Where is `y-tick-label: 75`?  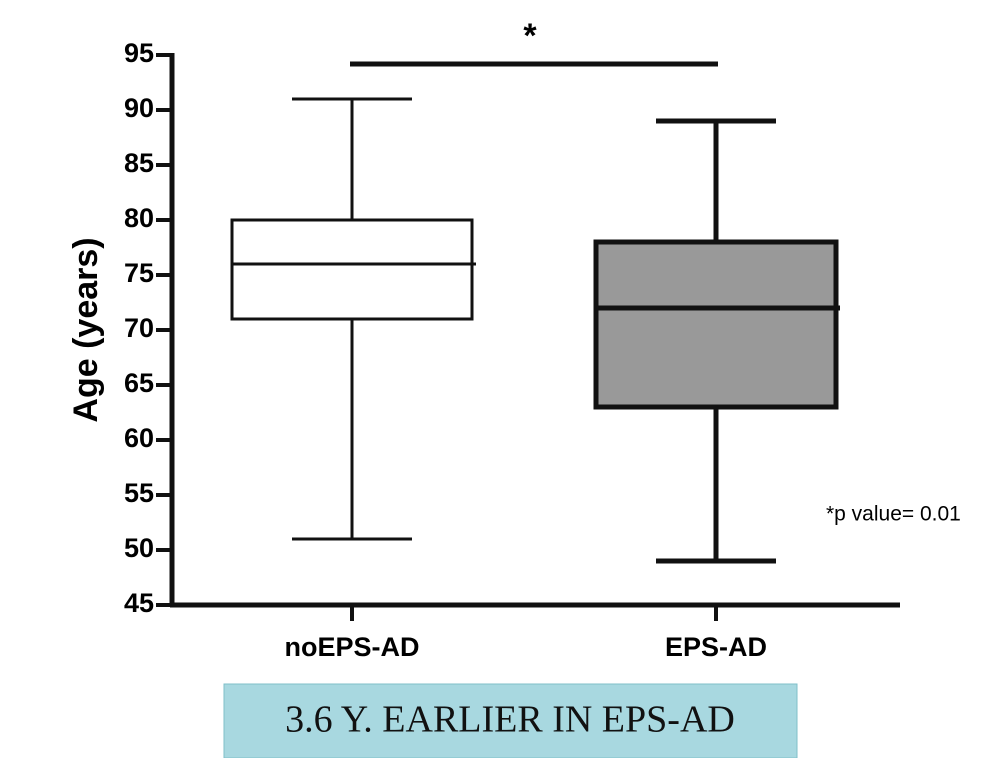 y-tick-label: 75 is located at coordinates (139, 273).